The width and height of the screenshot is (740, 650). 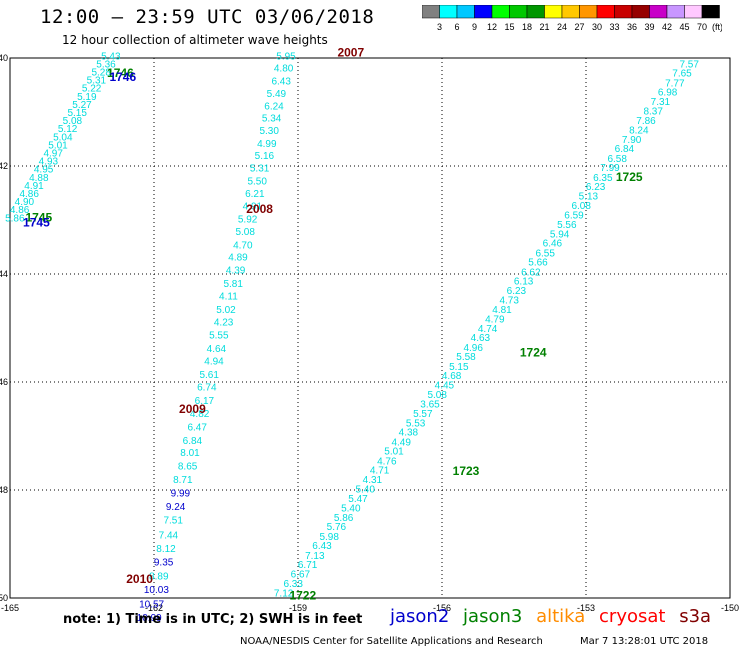 What do you see at coordinates (456, 27) in the screenshot?
I see `colorbar-label: 6` at bounding box center [456, 27].